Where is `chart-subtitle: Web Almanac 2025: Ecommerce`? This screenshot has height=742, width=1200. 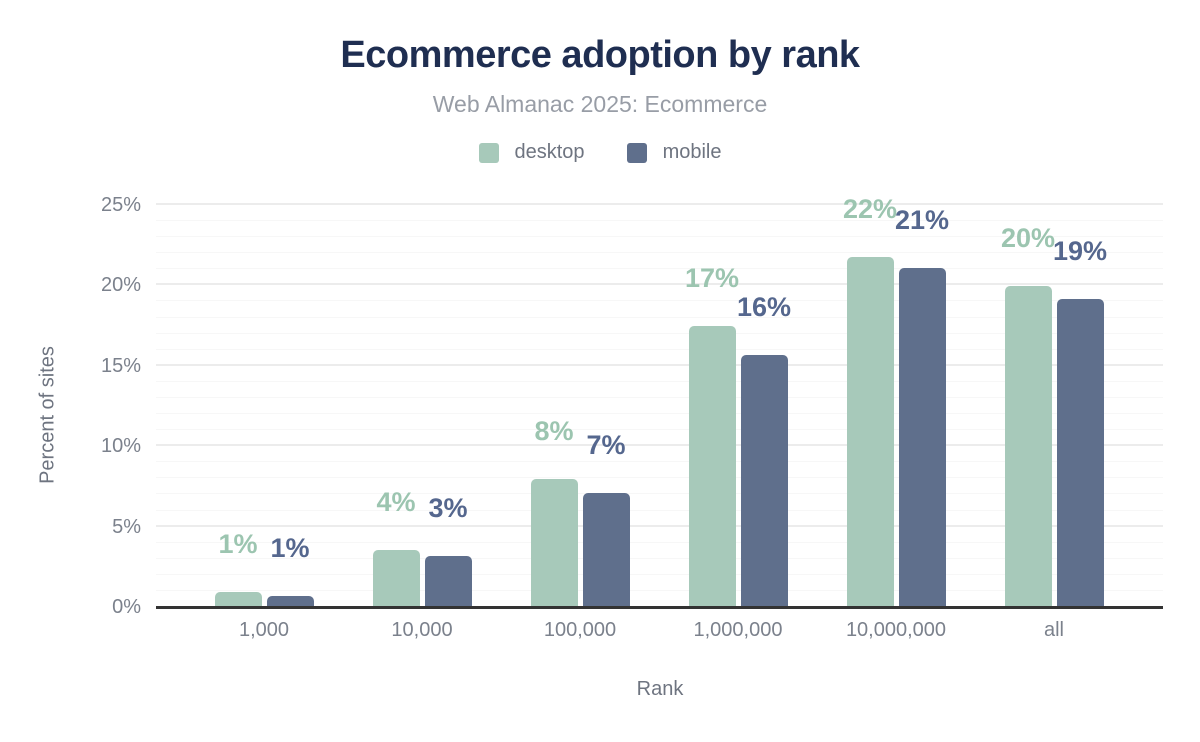
chart-subtitle: Web Almanac 2025: Ecommerce is located at coordinates (600, 104).